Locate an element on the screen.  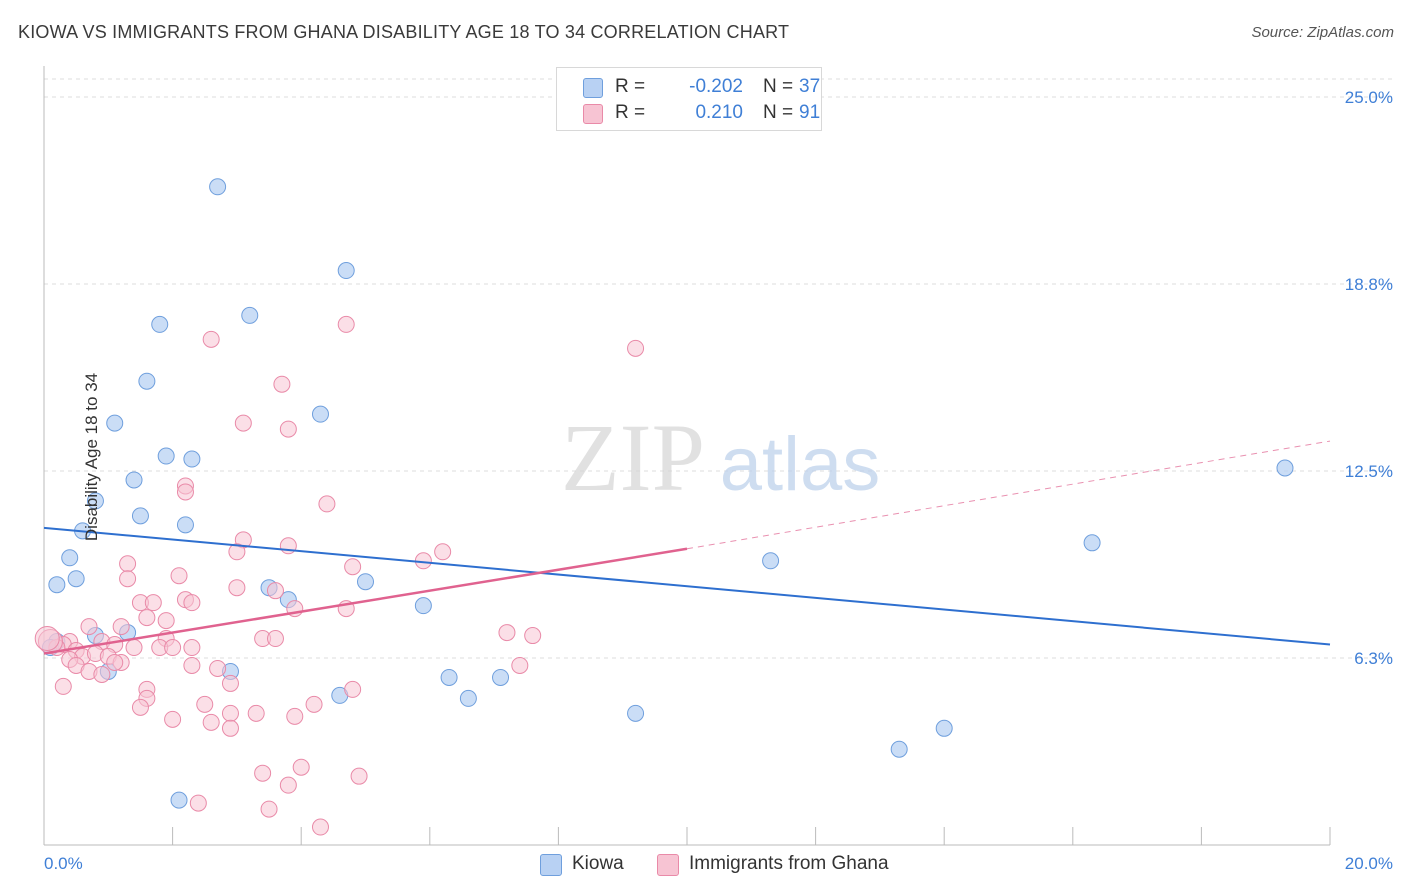
ghana-trend-line is located at coordinates (365, 601).